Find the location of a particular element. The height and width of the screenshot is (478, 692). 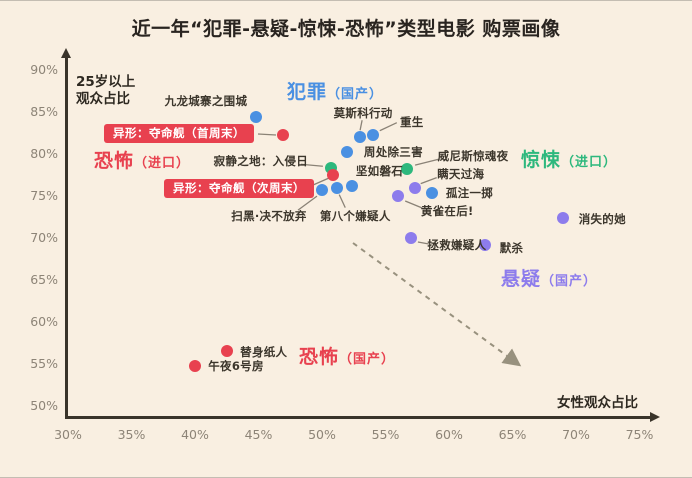

genre-name: 悬疑 is located at coordinates (521, 279).